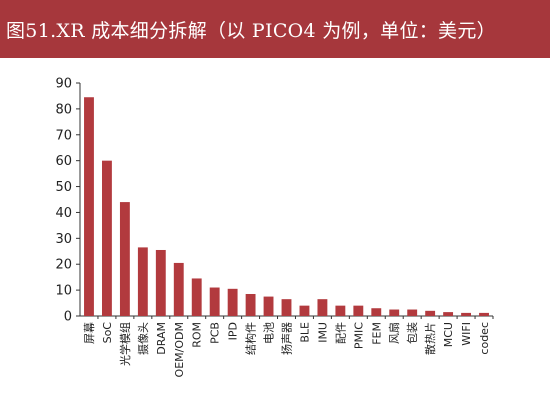 The width and height of the screenshot is (550, 411). Describe the element at coordinates (233, 331) in the screenshot. I see `x-category-label: IPD` at that location.